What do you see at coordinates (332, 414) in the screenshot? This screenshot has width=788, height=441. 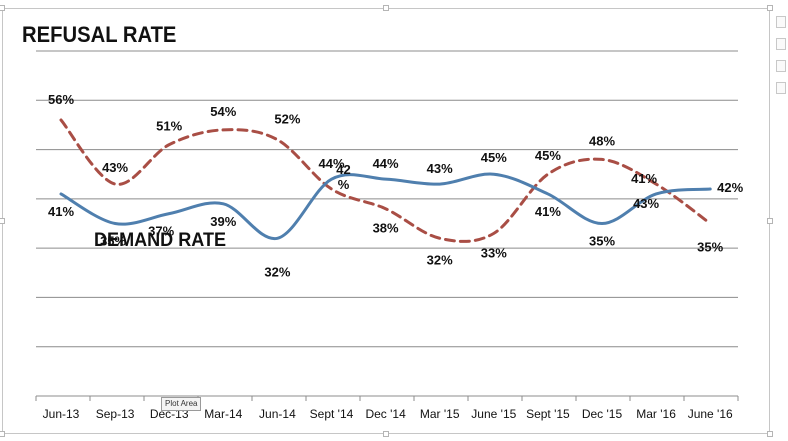 I see `x-tick-label: Sept '14` at bounding box center [332, 414].